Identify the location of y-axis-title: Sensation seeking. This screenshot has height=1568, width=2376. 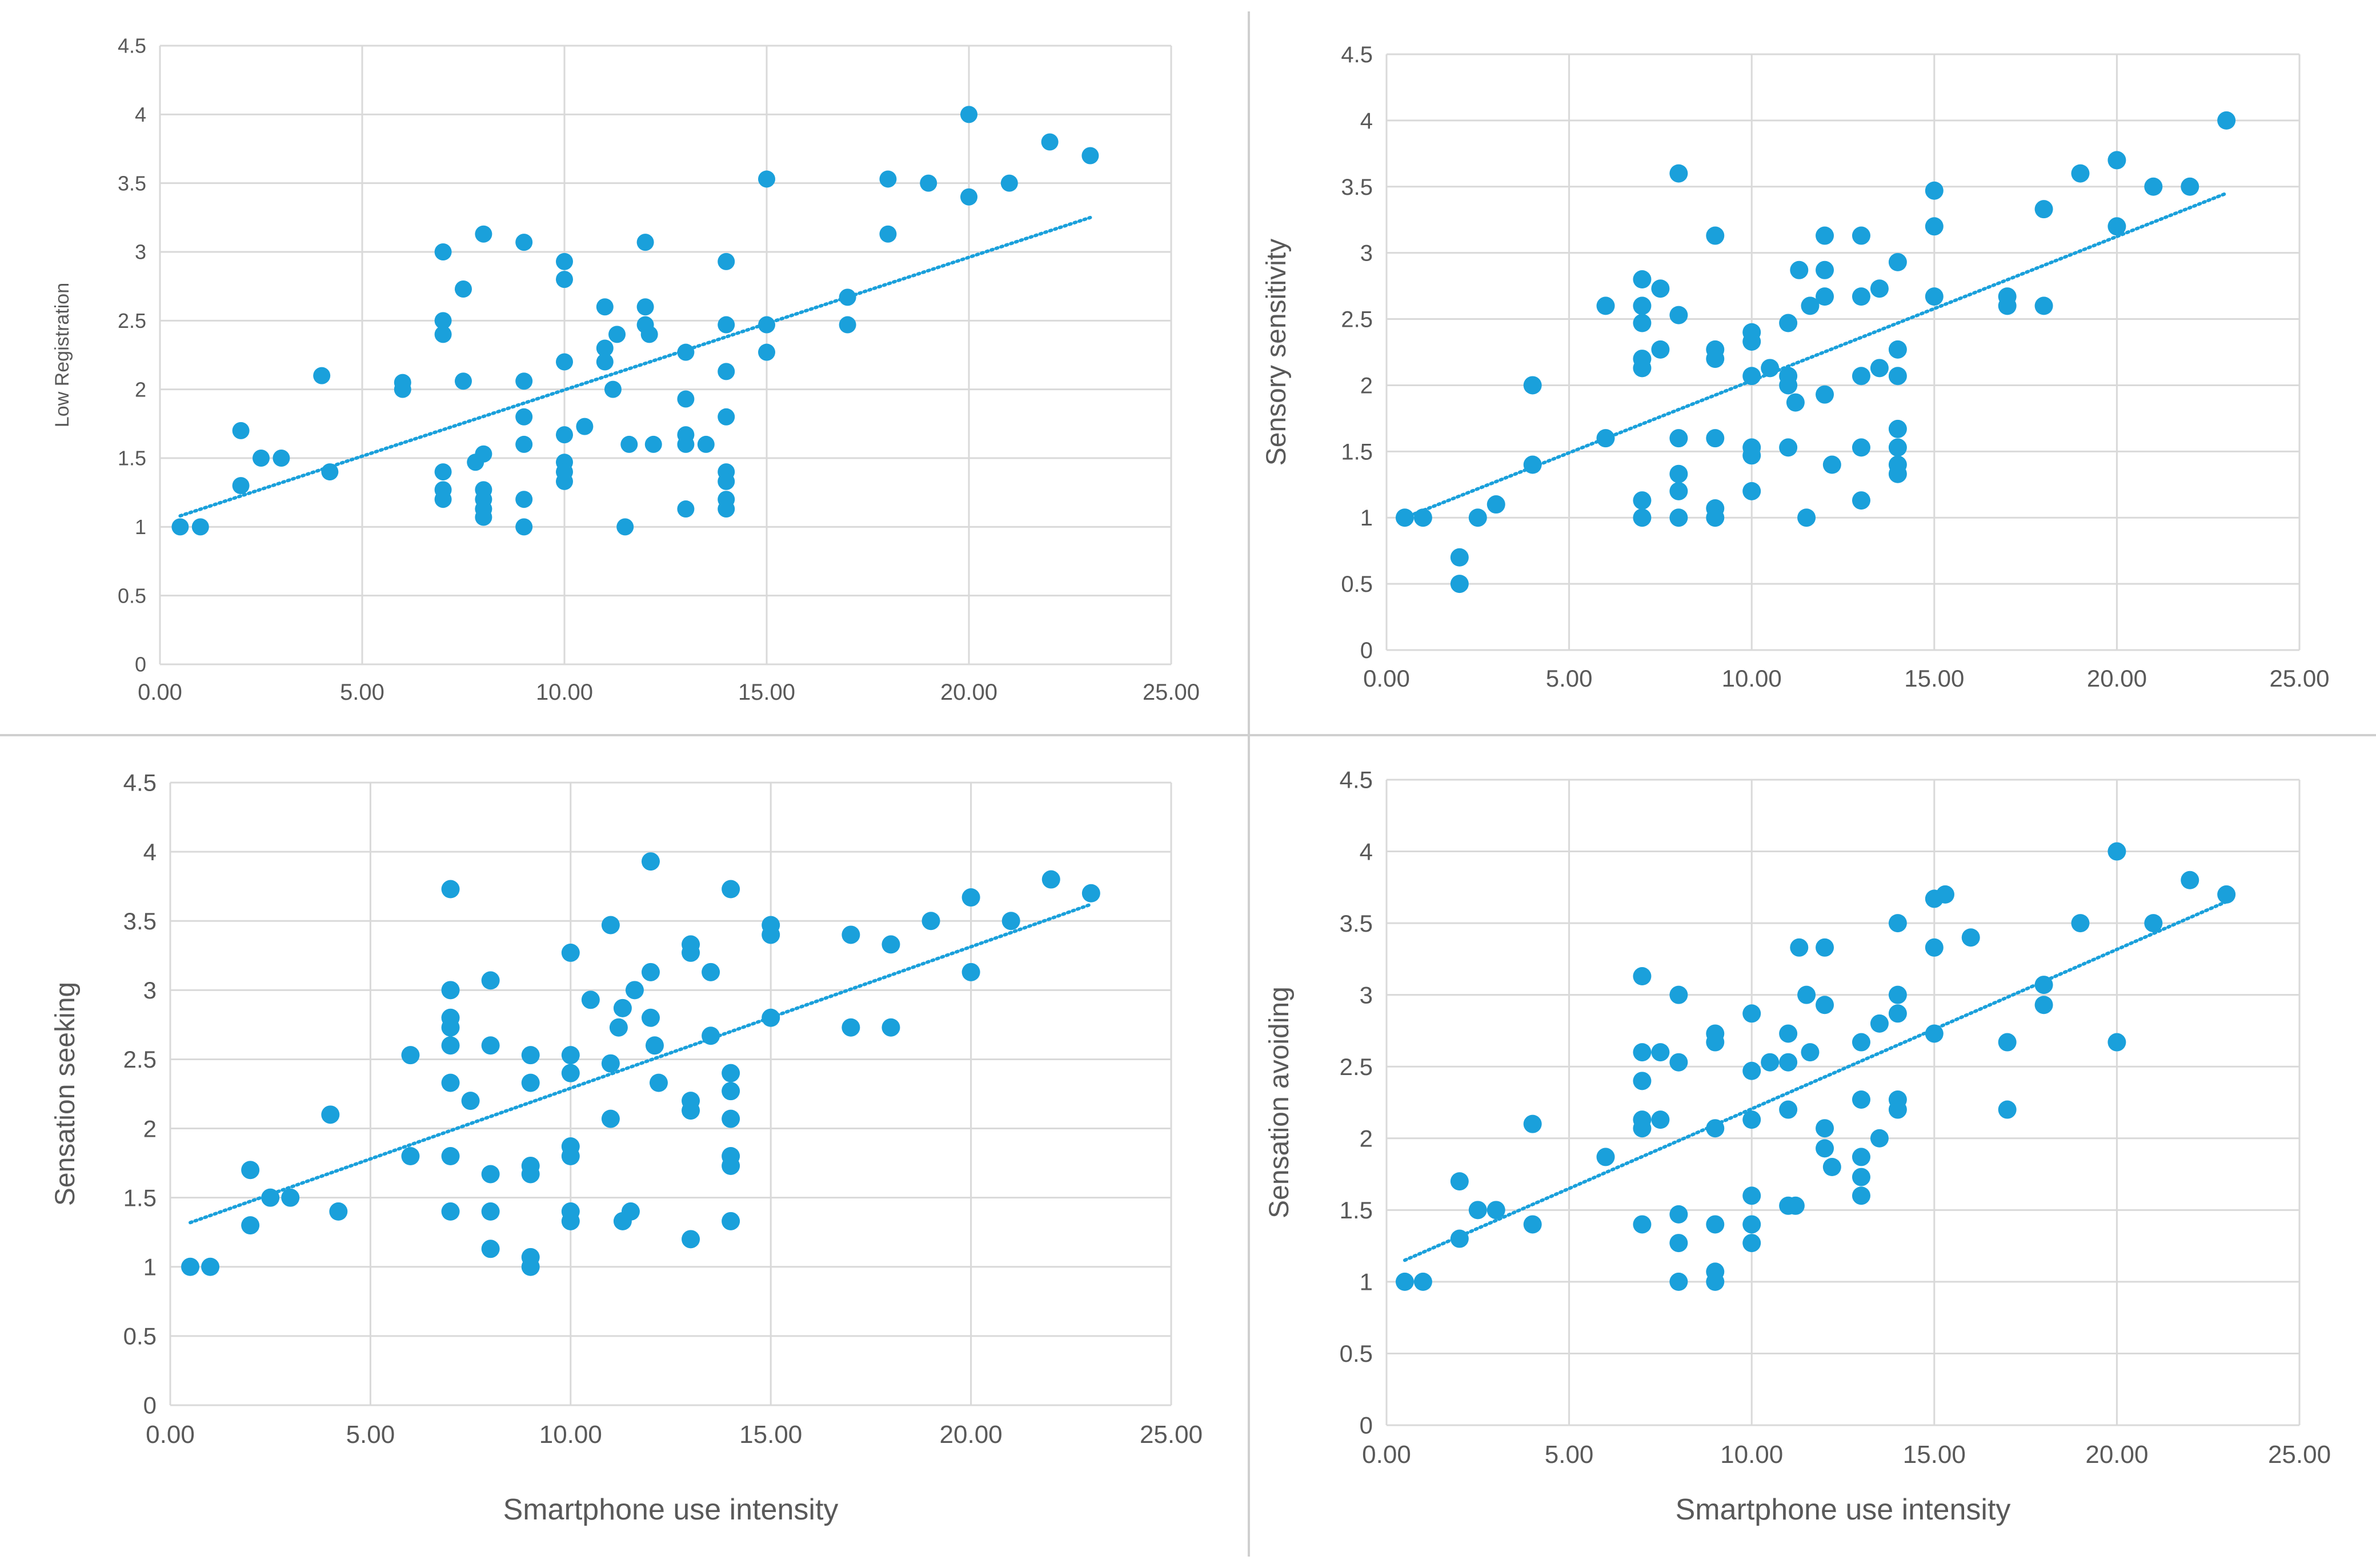
(65, 1094).